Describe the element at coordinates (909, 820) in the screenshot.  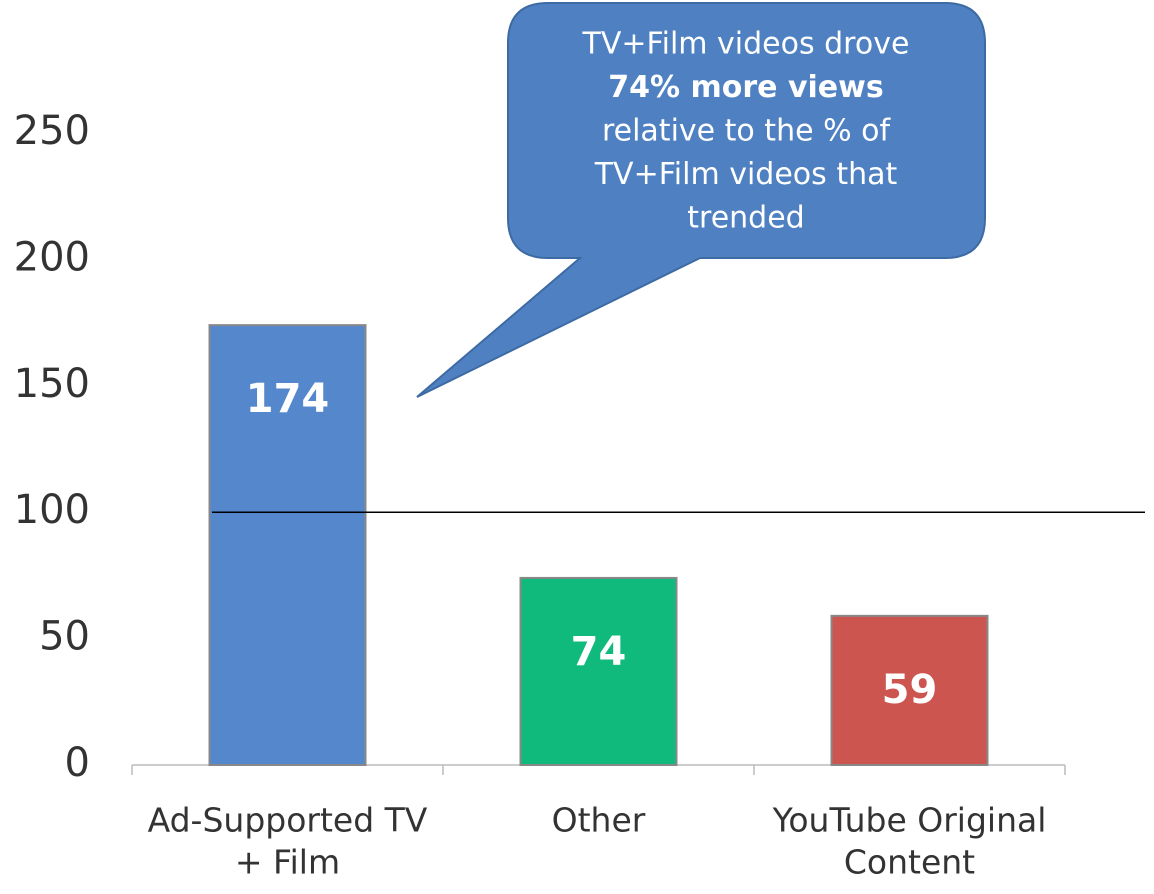
I see `x-tick-label: YouTube Original` at that location.